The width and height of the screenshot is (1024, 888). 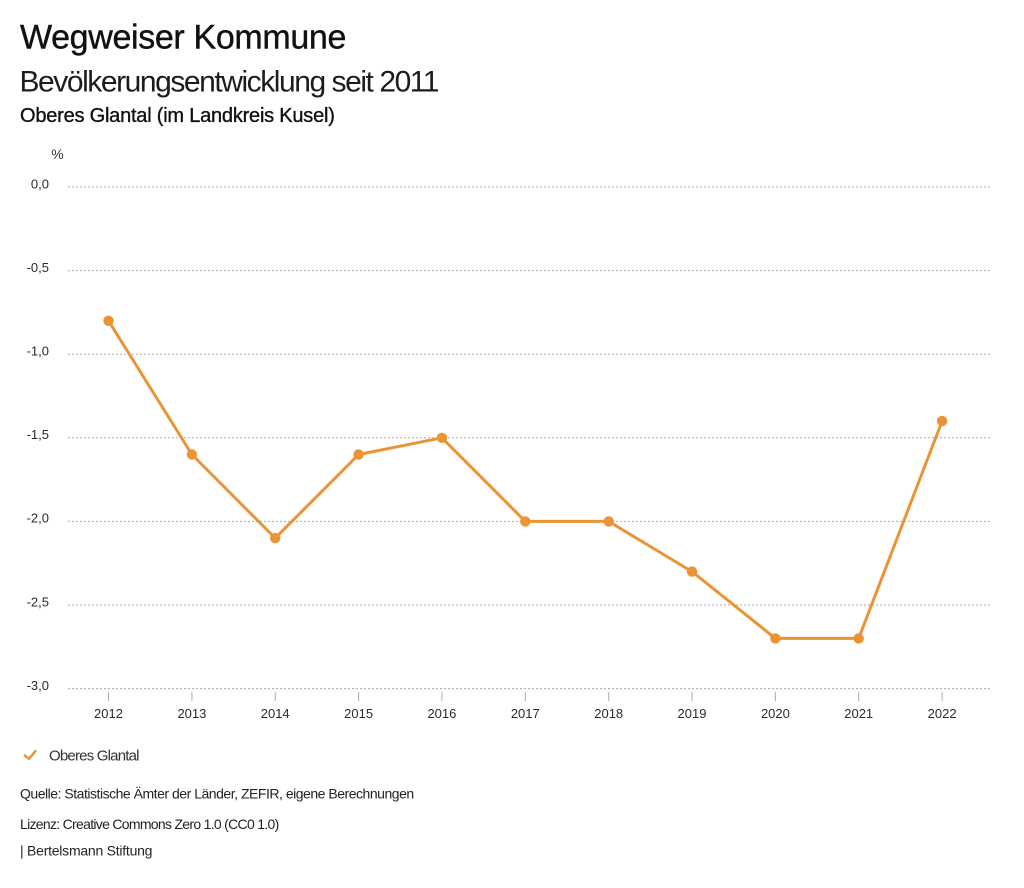 What do you see at coordinates (38, 351) in the screenshot?
I see `svg-text: -1,0` at bounding box center [38, 351].